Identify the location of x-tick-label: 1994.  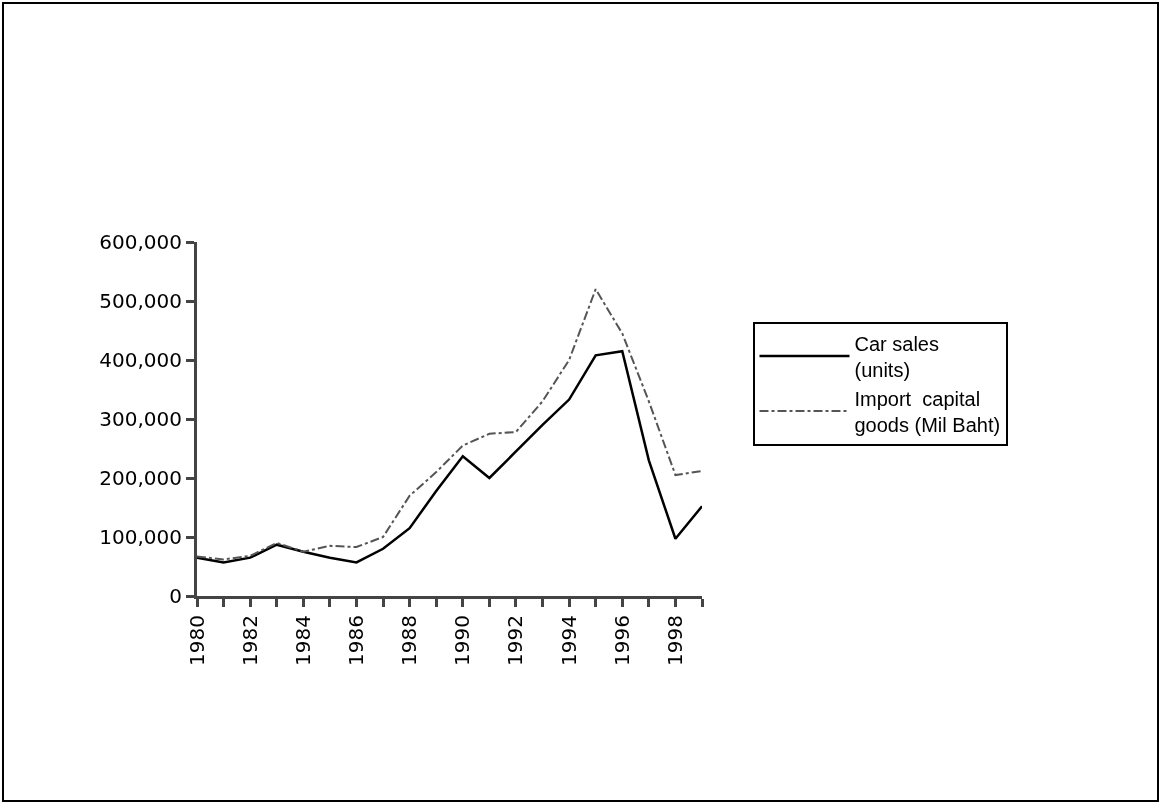
(568, 640).